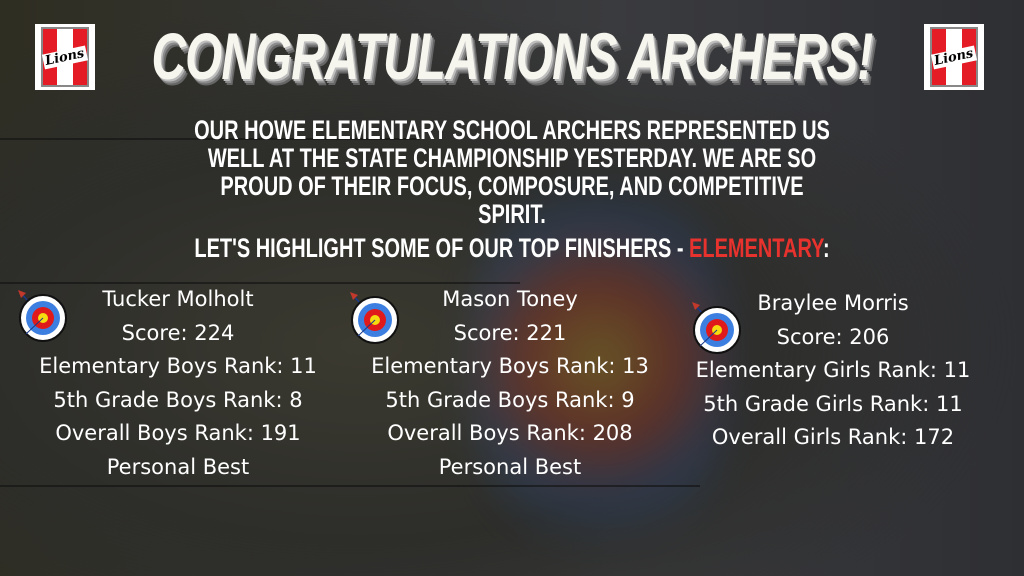  I want to click on archer-stat: Overall Girls Rank: 172, so click(833, 437).